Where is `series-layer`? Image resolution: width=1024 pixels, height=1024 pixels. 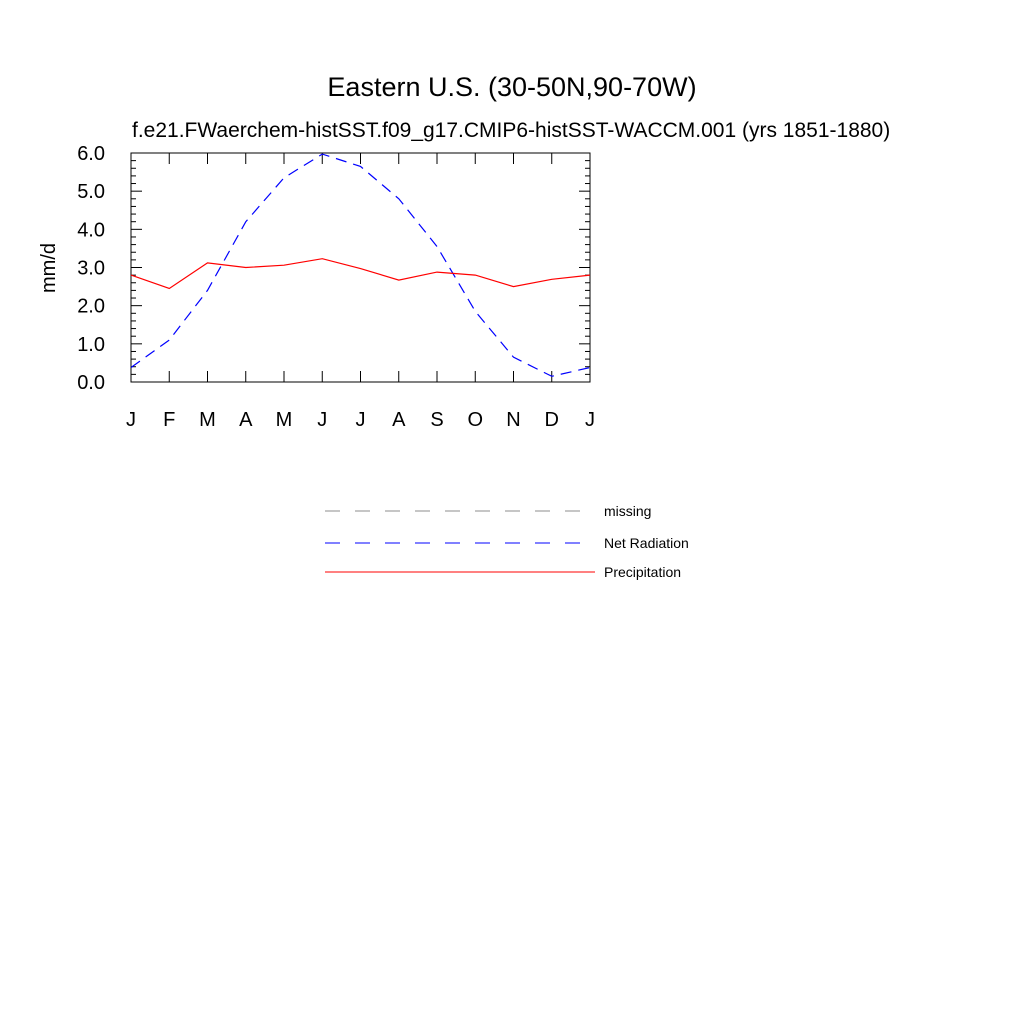
series-layer is located at coordinates (360, 265).